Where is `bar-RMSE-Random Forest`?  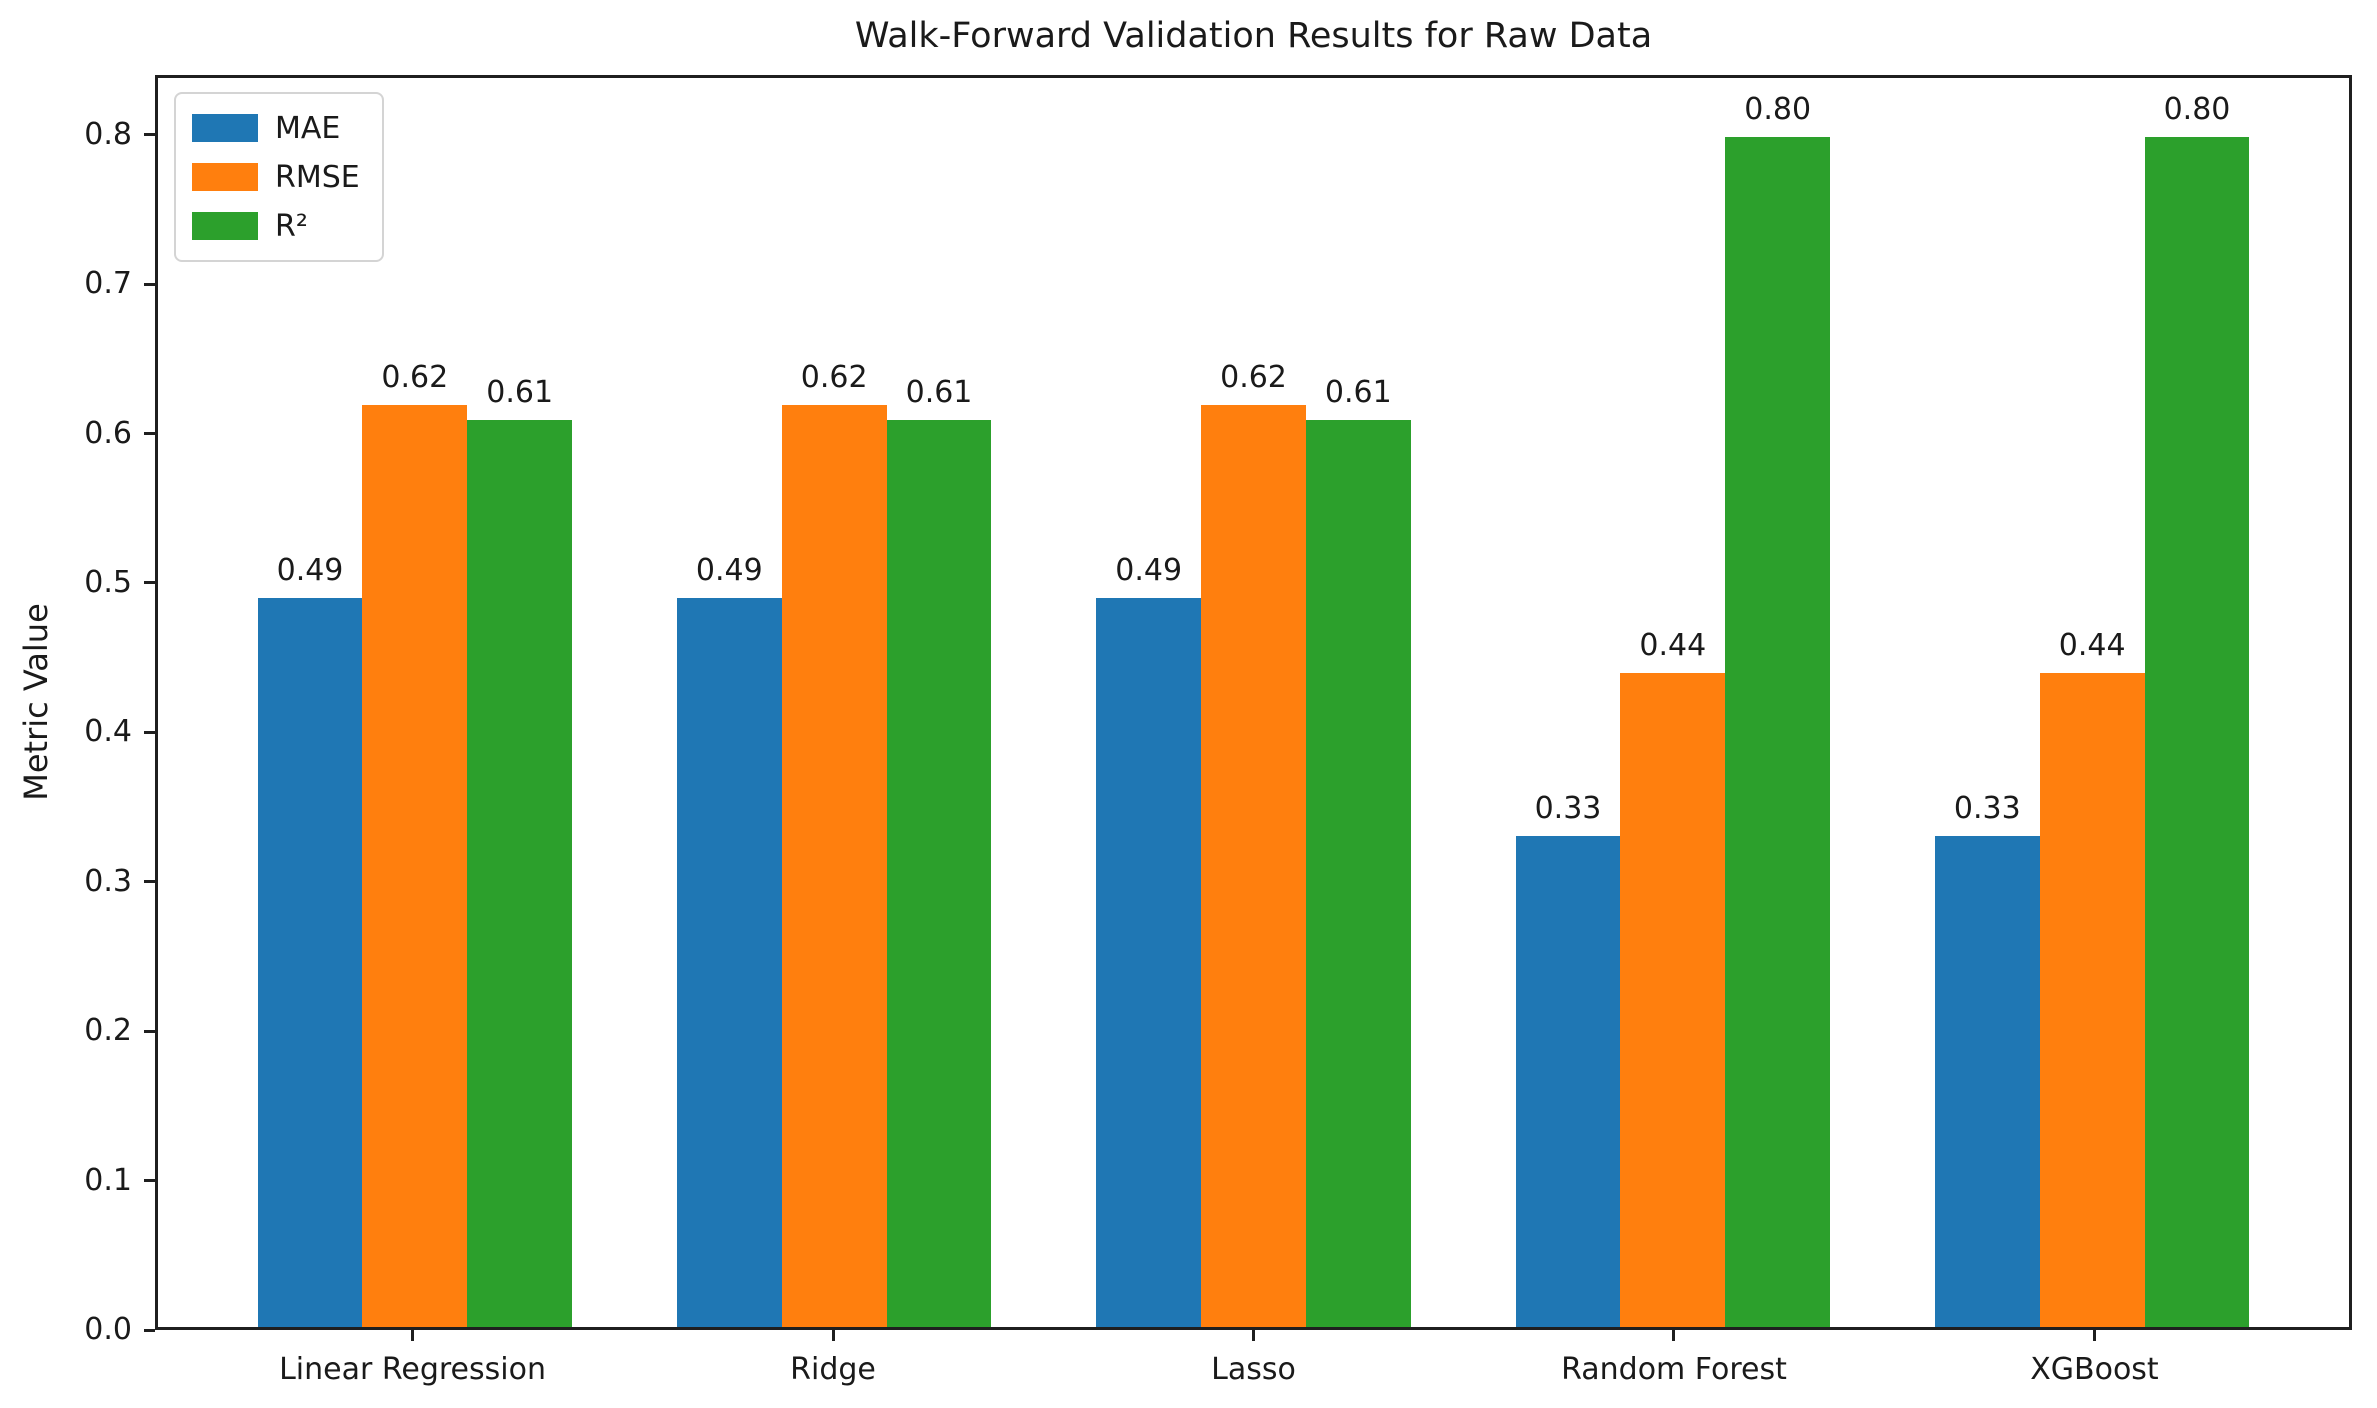
bar-RMSE-Random Forest is located at coordinates (1673, 999).